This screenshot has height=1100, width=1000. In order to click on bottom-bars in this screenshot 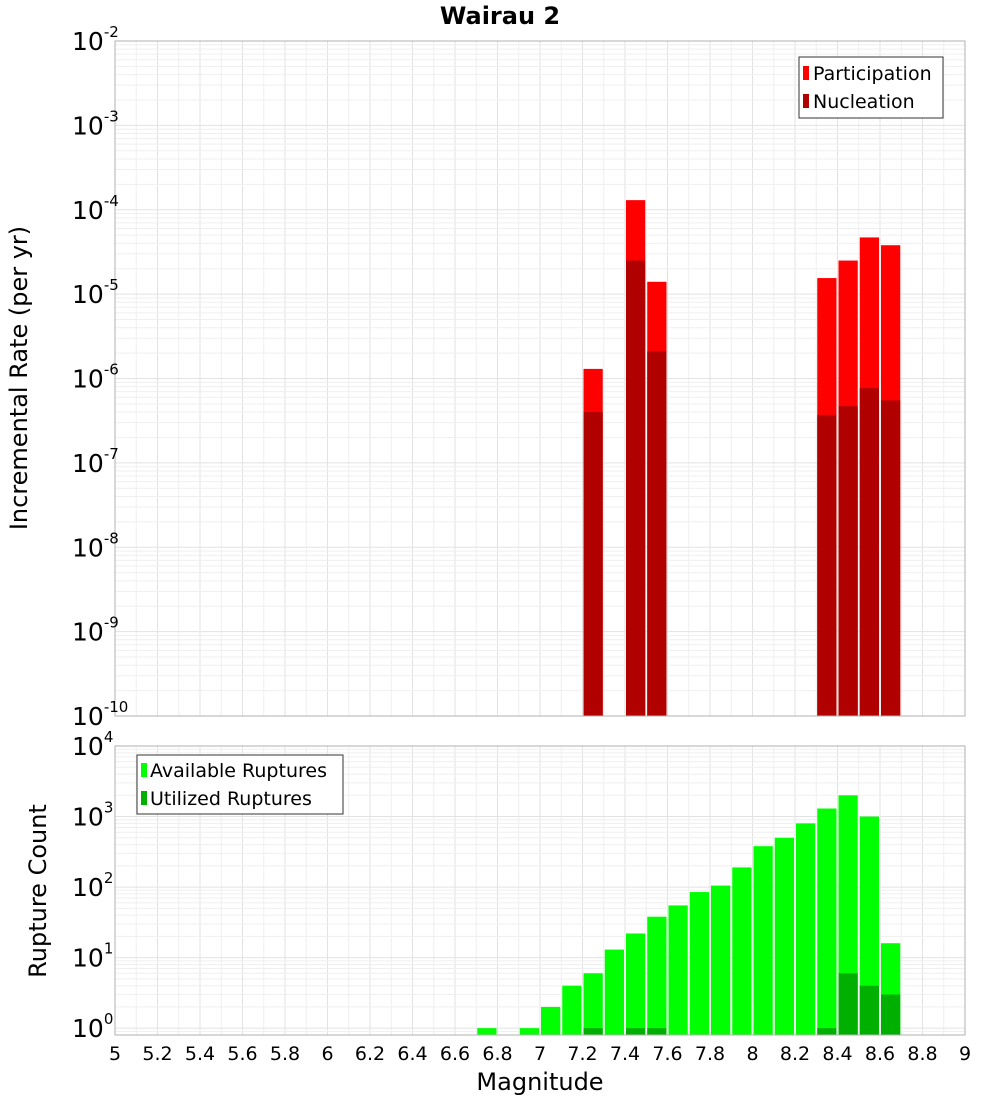, I will do `click(689, 915)`.